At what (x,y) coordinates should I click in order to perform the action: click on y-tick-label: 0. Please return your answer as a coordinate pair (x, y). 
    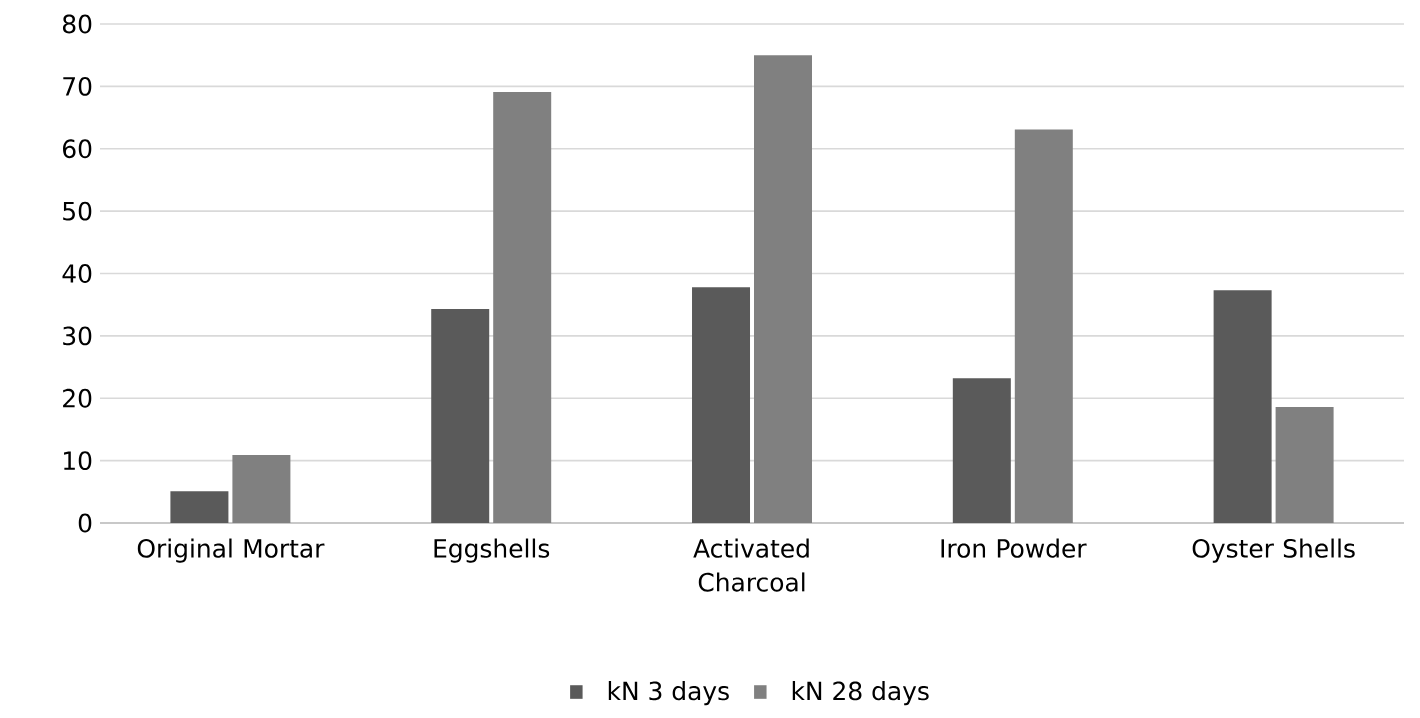
    Looking at the image, I should click on (85, 523).